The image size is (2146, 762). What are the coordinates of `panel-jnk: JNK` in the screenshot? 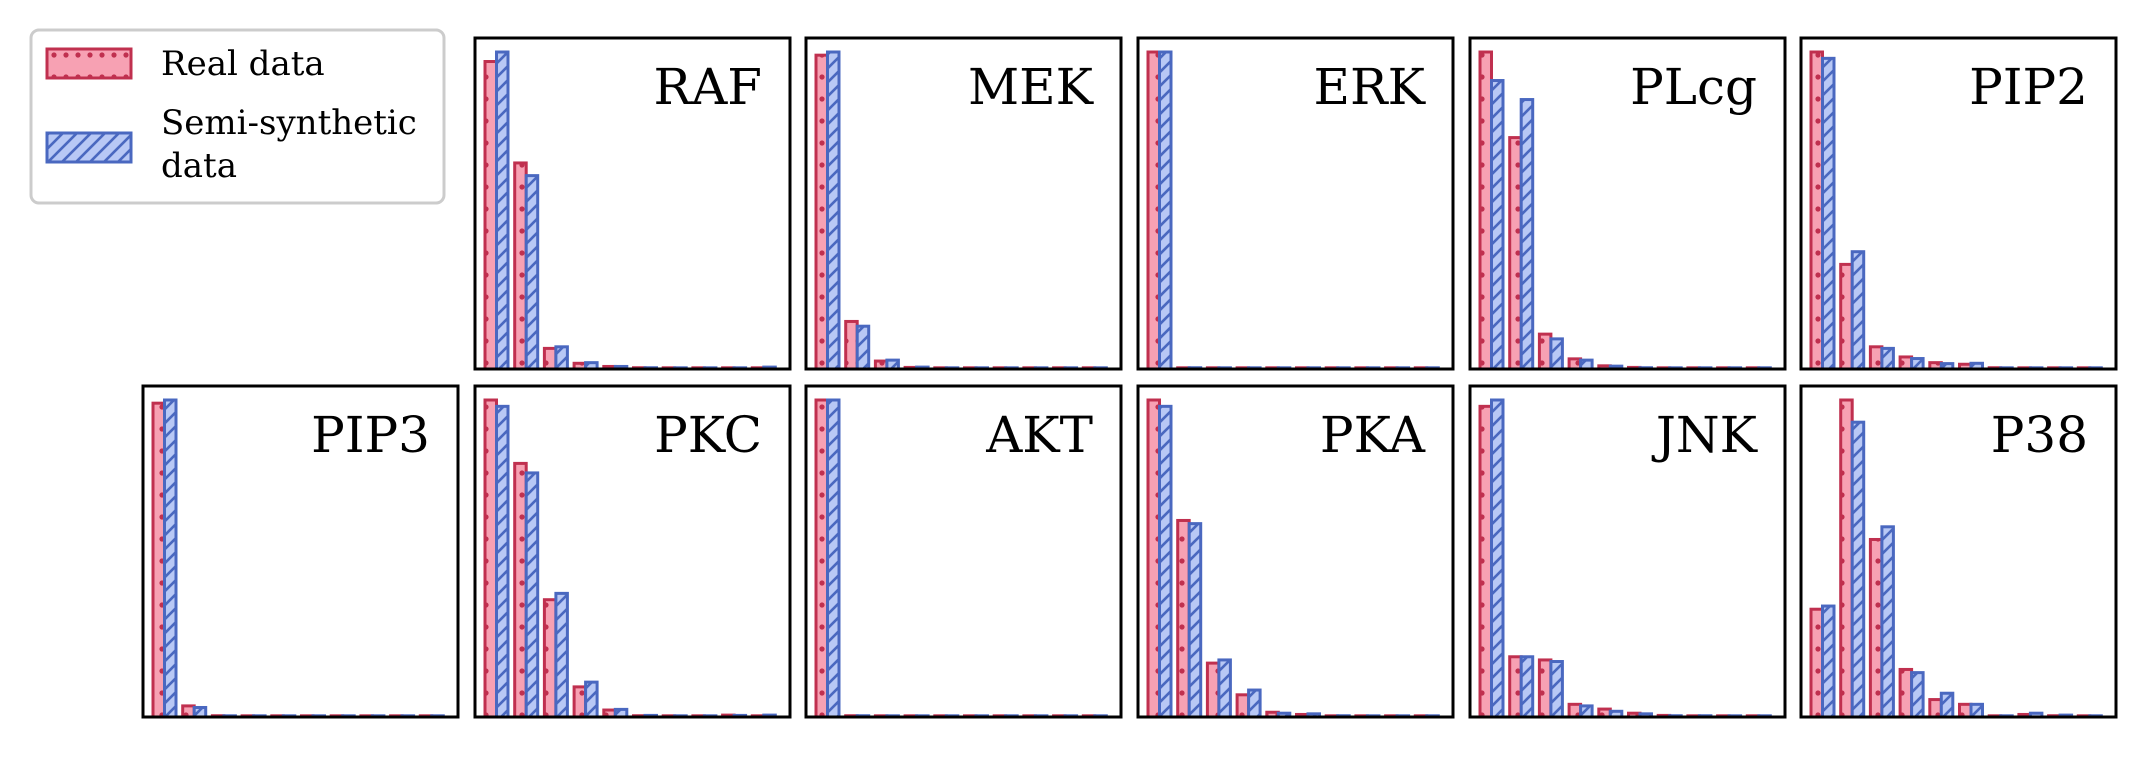 It's located at (1627, 551).